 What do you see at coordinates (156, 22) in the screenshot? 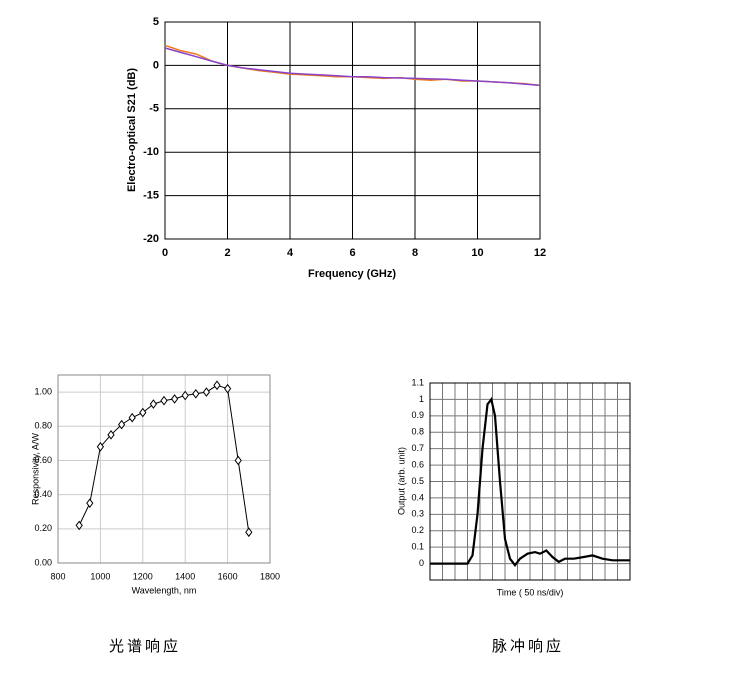
I see `y-tick-label: 5` at bounding box center [156, 22].